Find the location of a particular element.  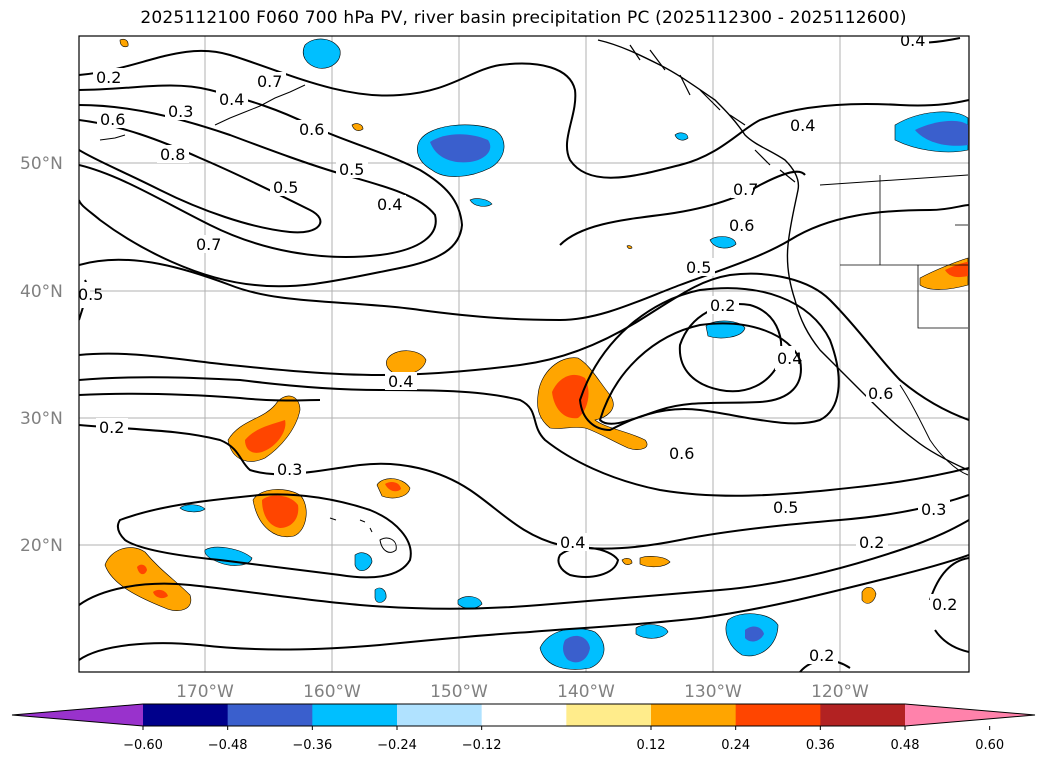

longitude-labels: 170°W 160°W 150°W 140°W 130°W 120°W is located at coordinates (522, 692).